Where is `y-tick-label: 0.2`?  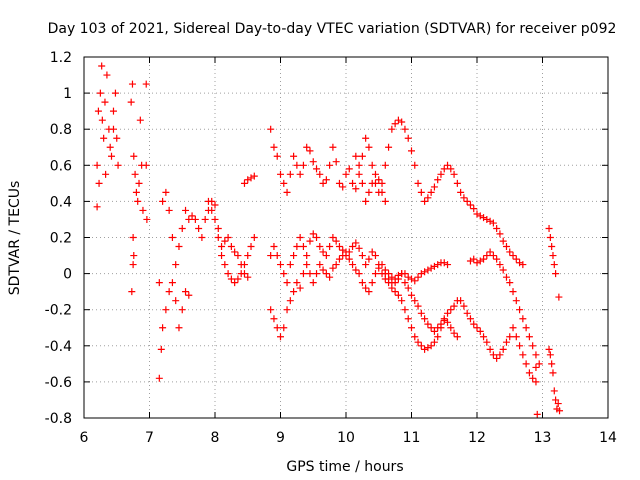 y-tick-label: 0.2 is located at coordinates (61, 239).